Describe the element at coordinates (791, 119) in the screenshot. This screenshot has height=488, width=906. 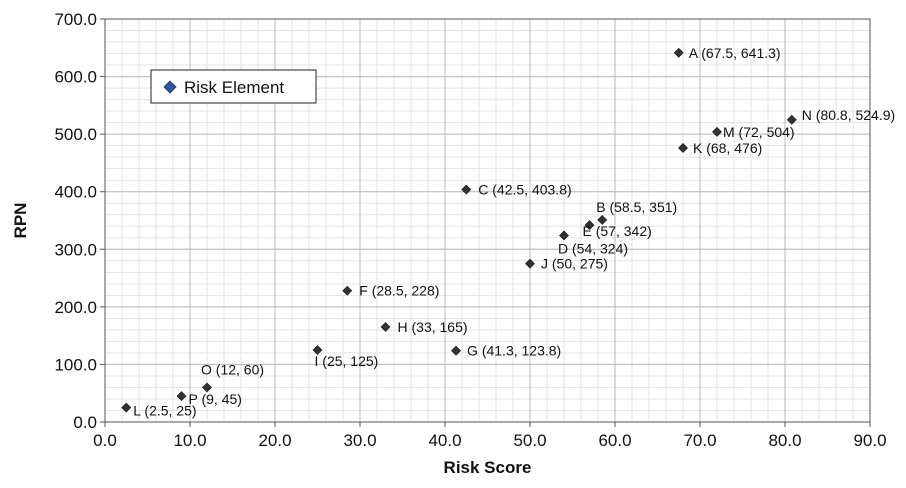
I see `data-point-n` at that location.